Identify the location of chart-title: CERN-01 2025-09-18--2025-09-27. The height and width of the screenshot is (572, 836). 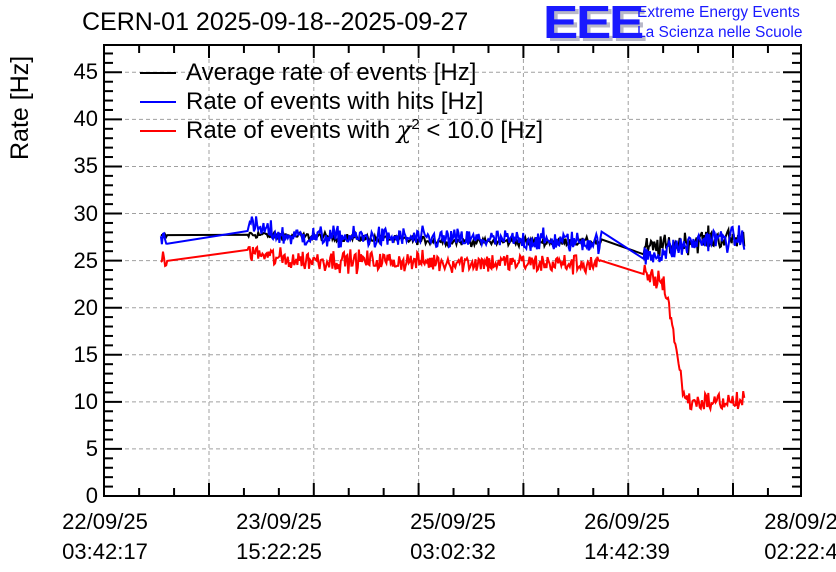
(275, 22).